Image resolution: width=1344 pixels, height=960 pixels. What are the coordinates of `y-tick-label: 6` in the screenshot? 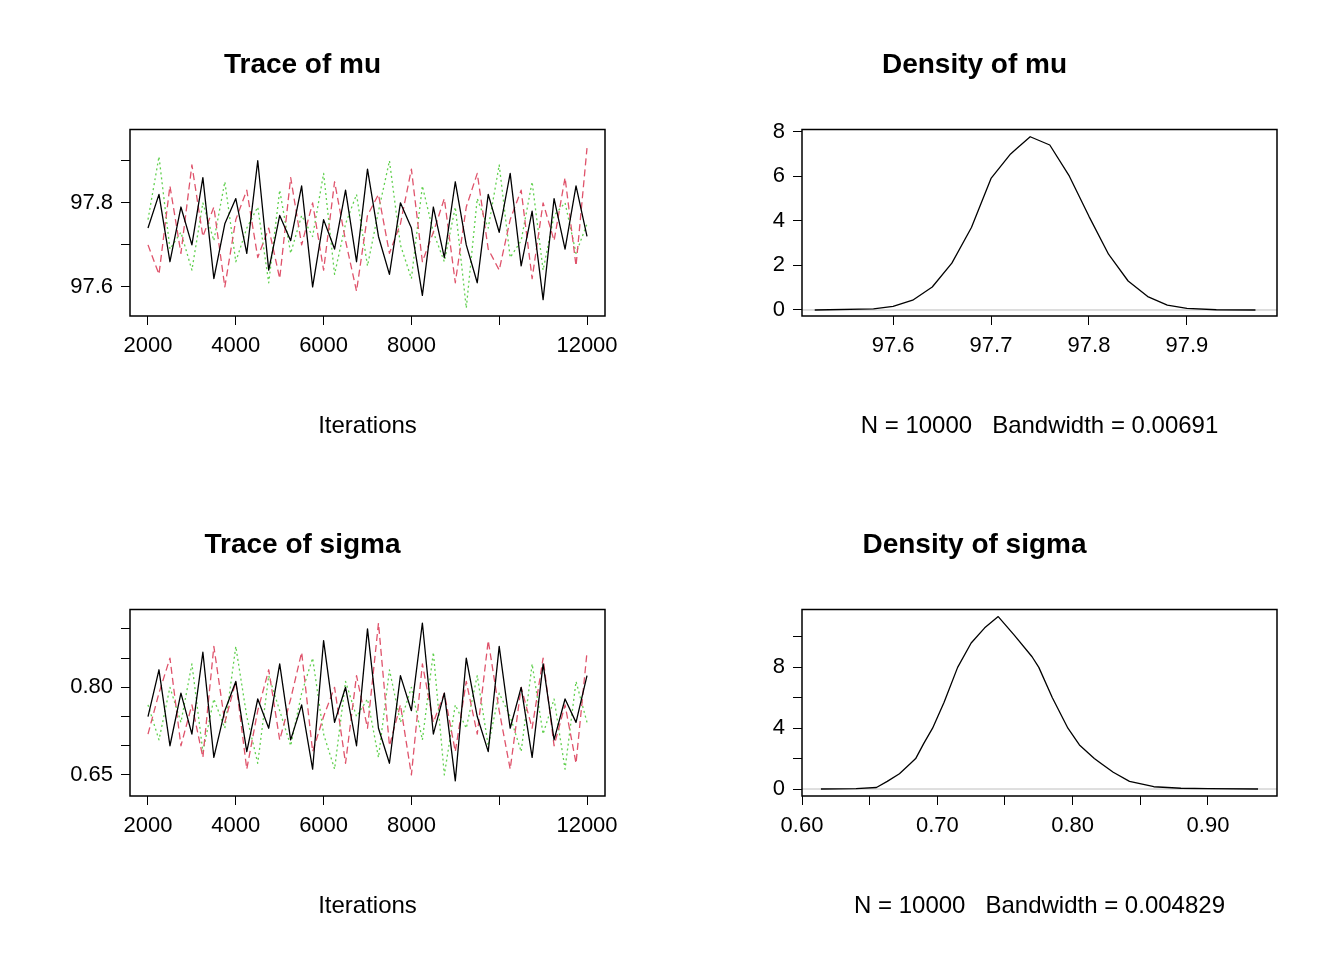 It's located at (778, 175).